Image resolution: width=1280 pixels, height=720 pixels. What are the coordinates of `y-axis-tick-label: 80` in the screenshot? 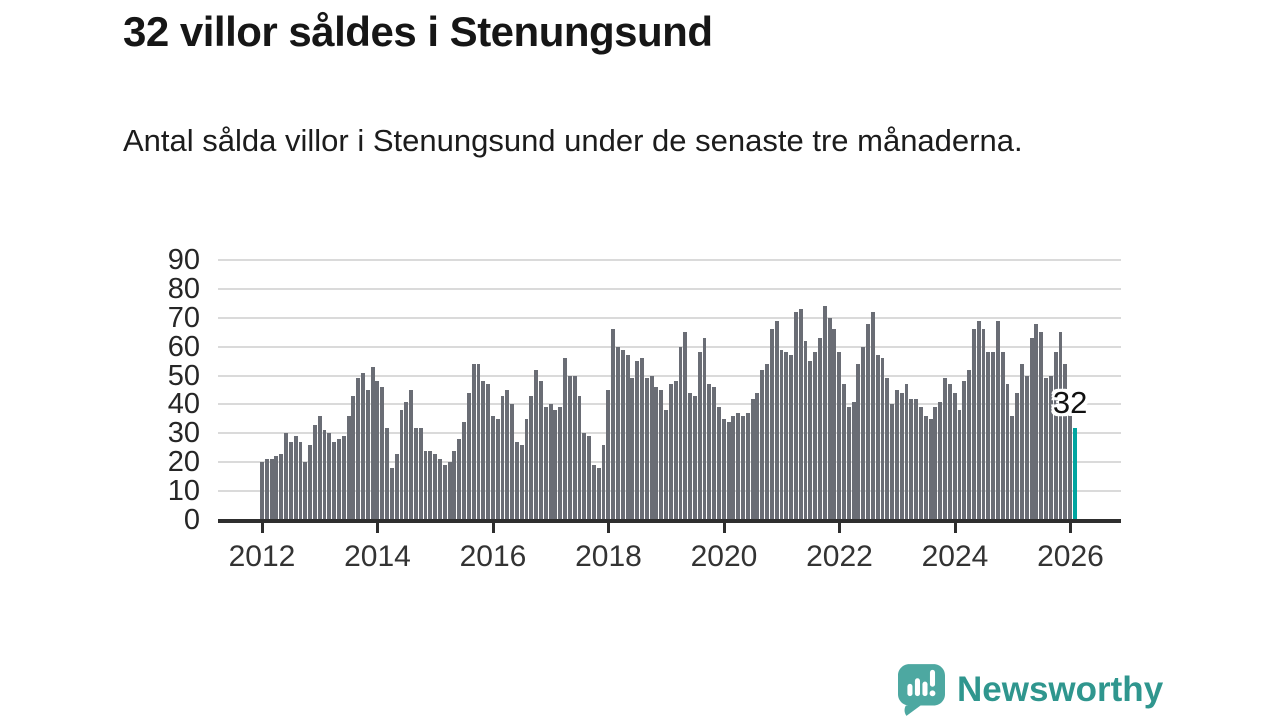 It's located at (183, 288).